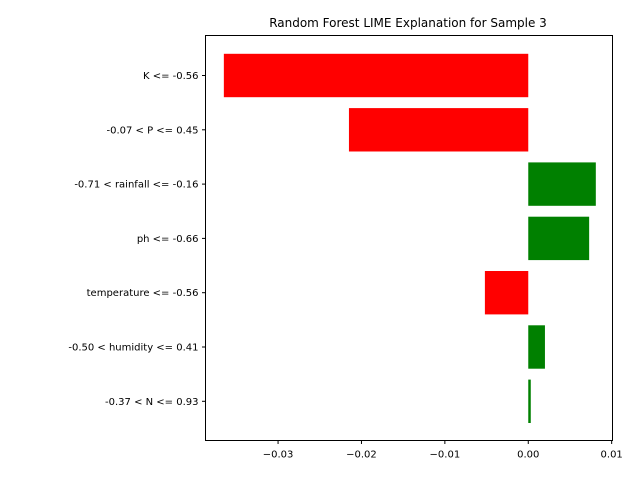 This screenshot has height=480, width=640. I want to click on y-tick-label-2: -0.71 < rainfall <= -0.16, so click(136, 185).